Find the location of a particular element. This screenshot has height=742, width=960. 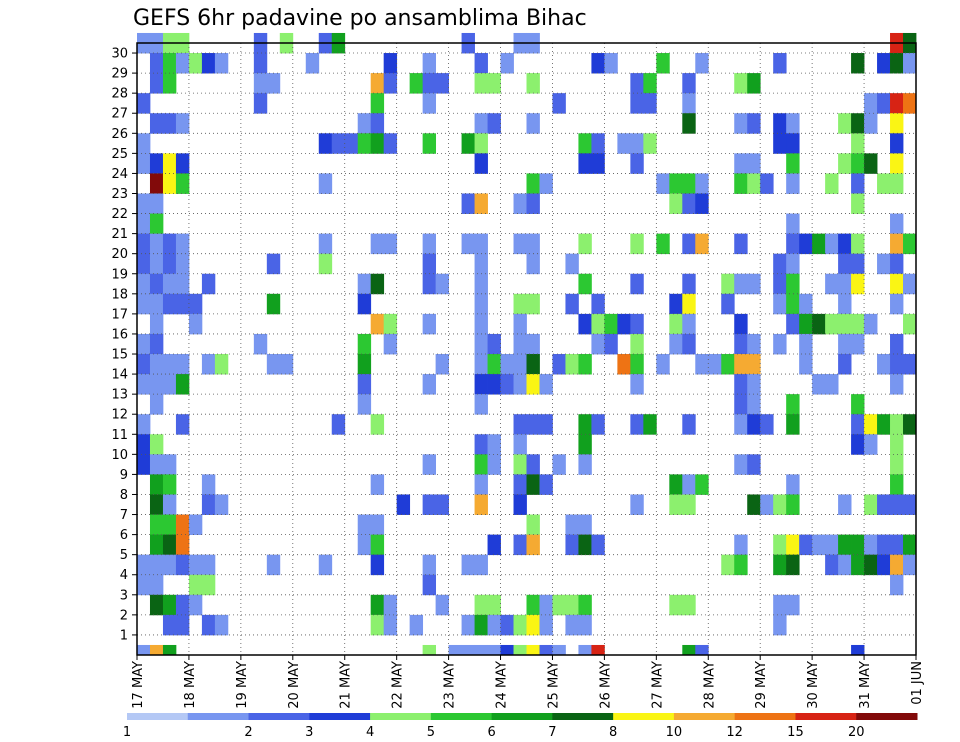

colorbar-label: 1 is located at coordinates (127, 732).